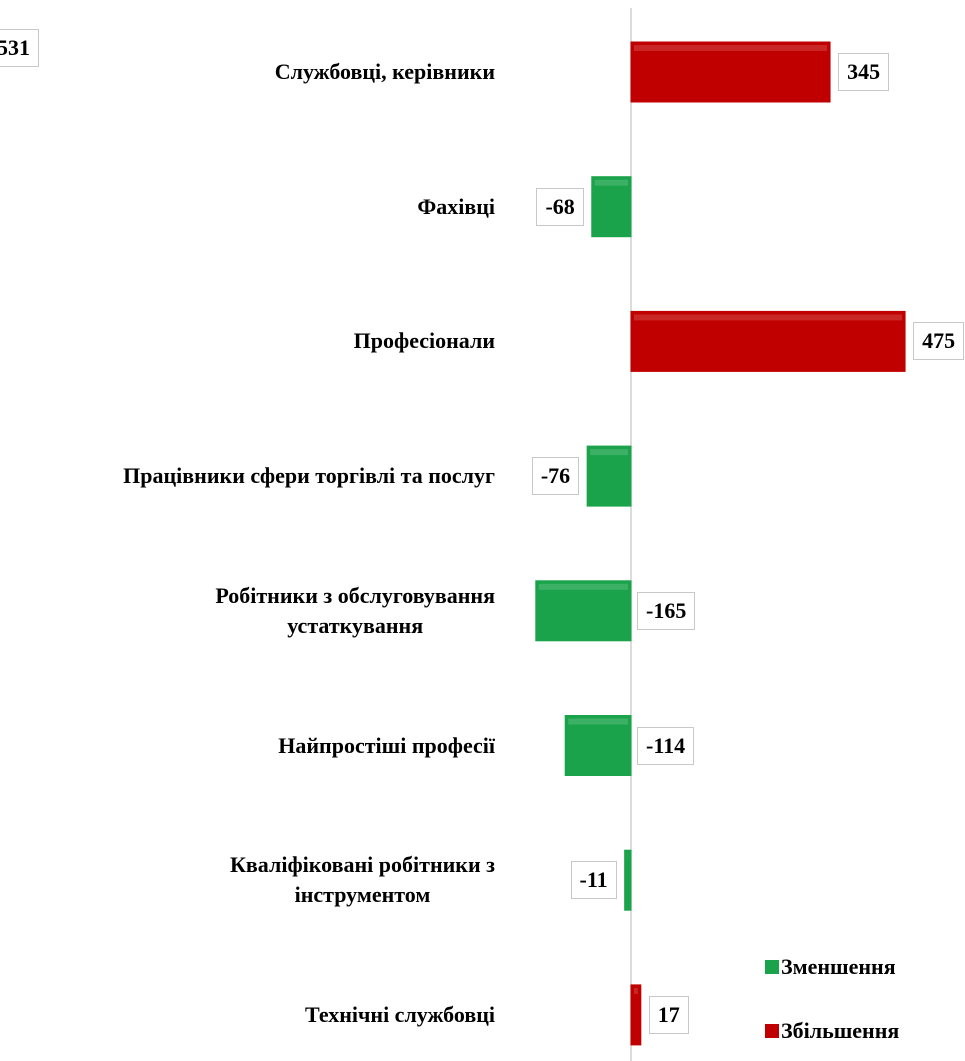 This screenshot has height=1061, width=965. What do you see at coordinates (939, 341) in the screenshot?
I see `value-label: 475` at bounding box center [939, 341].